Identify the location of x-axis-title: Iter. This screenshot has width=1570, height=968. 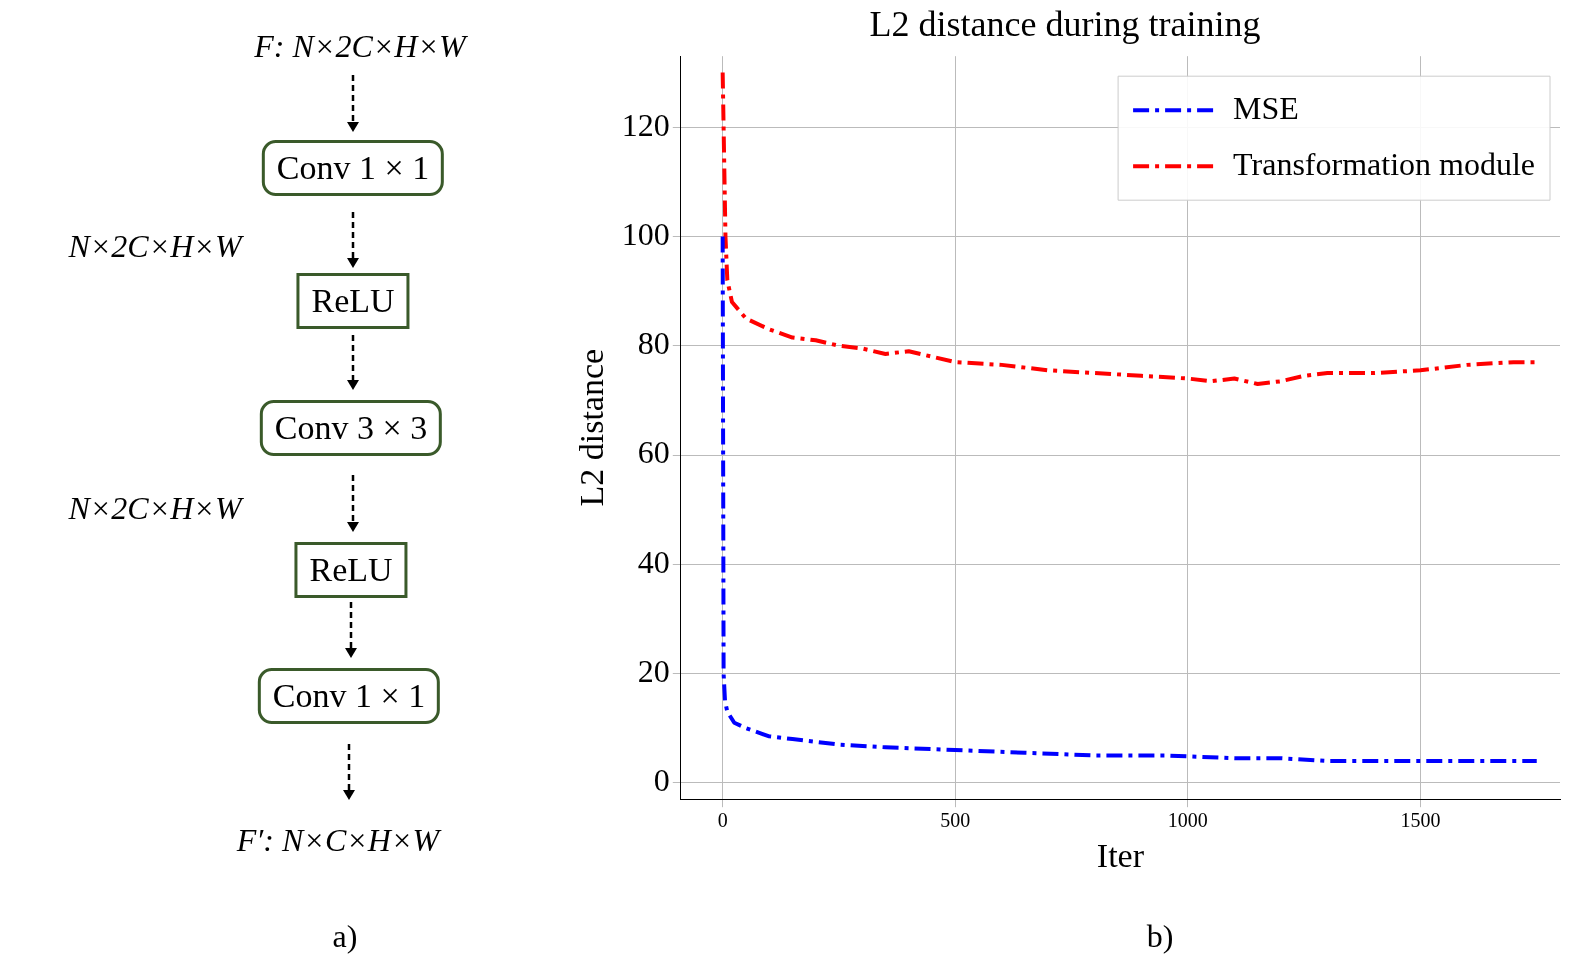
(1120, 855).